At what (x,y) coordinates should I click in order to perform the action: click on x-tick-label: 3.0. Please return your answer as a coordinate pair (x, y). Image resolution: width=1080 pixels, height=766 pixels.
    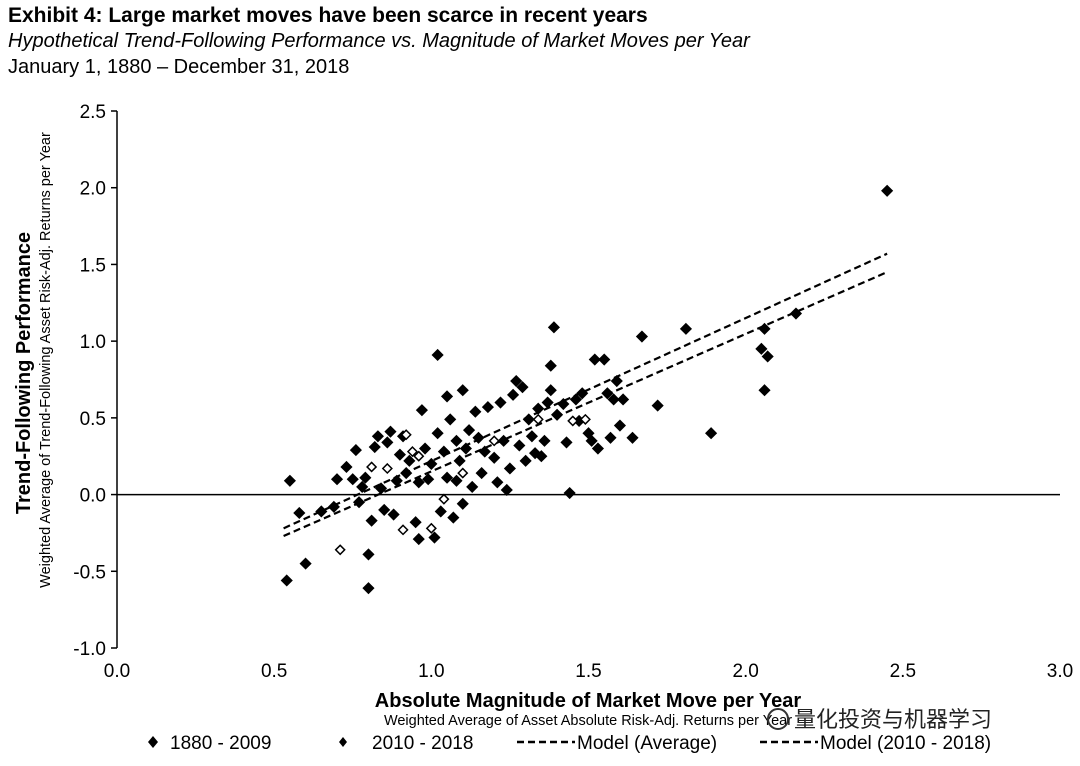
    Looking at the image, I should click on (1060, 671).